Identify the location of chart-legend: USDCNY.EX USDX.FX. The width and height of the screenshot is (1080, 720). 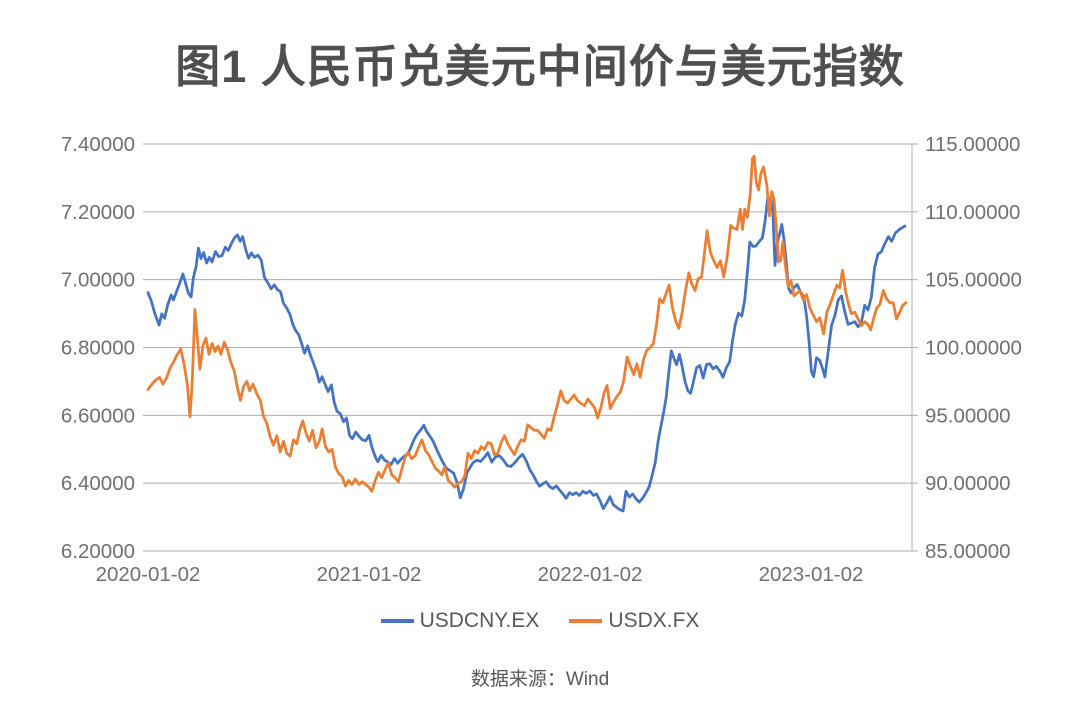
(540, 621).